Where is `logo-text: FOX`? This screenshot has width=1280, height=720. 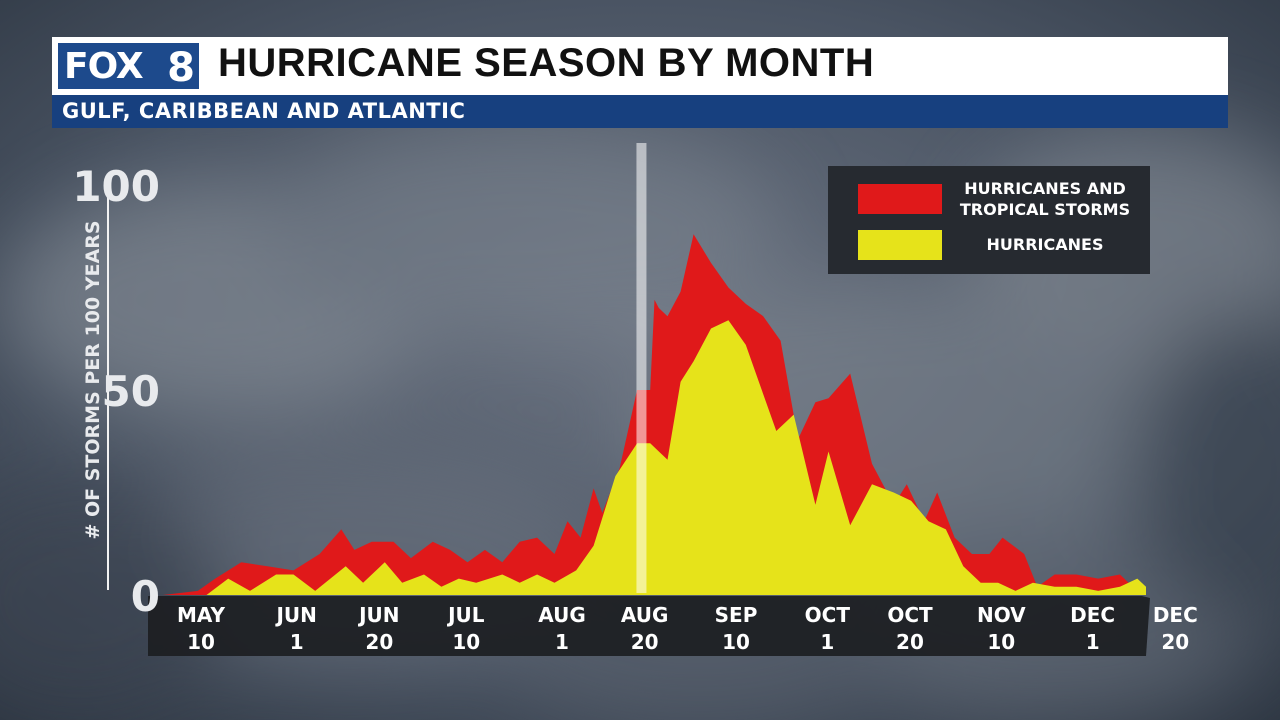 logo-text: FOX is located at coordinates (104, 66).